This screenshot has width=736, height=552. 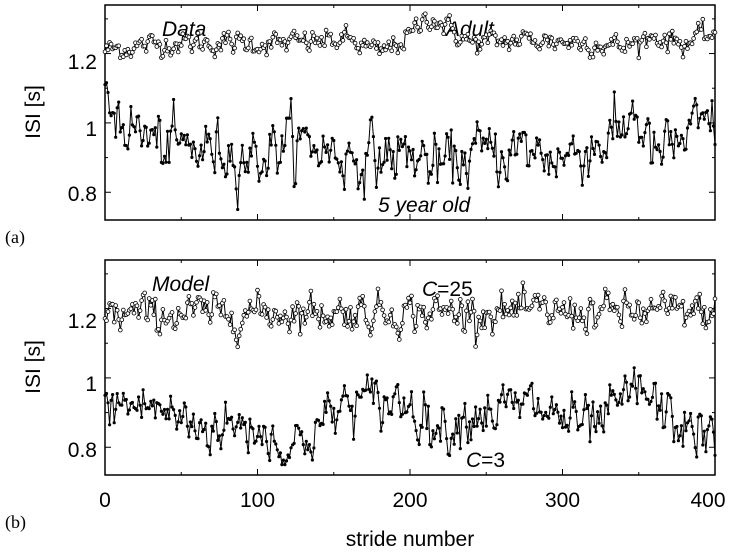 What do you see at coordinates (184, 29) in the screenshot?
I see `annotation-data: Data` at bounding box center [184, 29].